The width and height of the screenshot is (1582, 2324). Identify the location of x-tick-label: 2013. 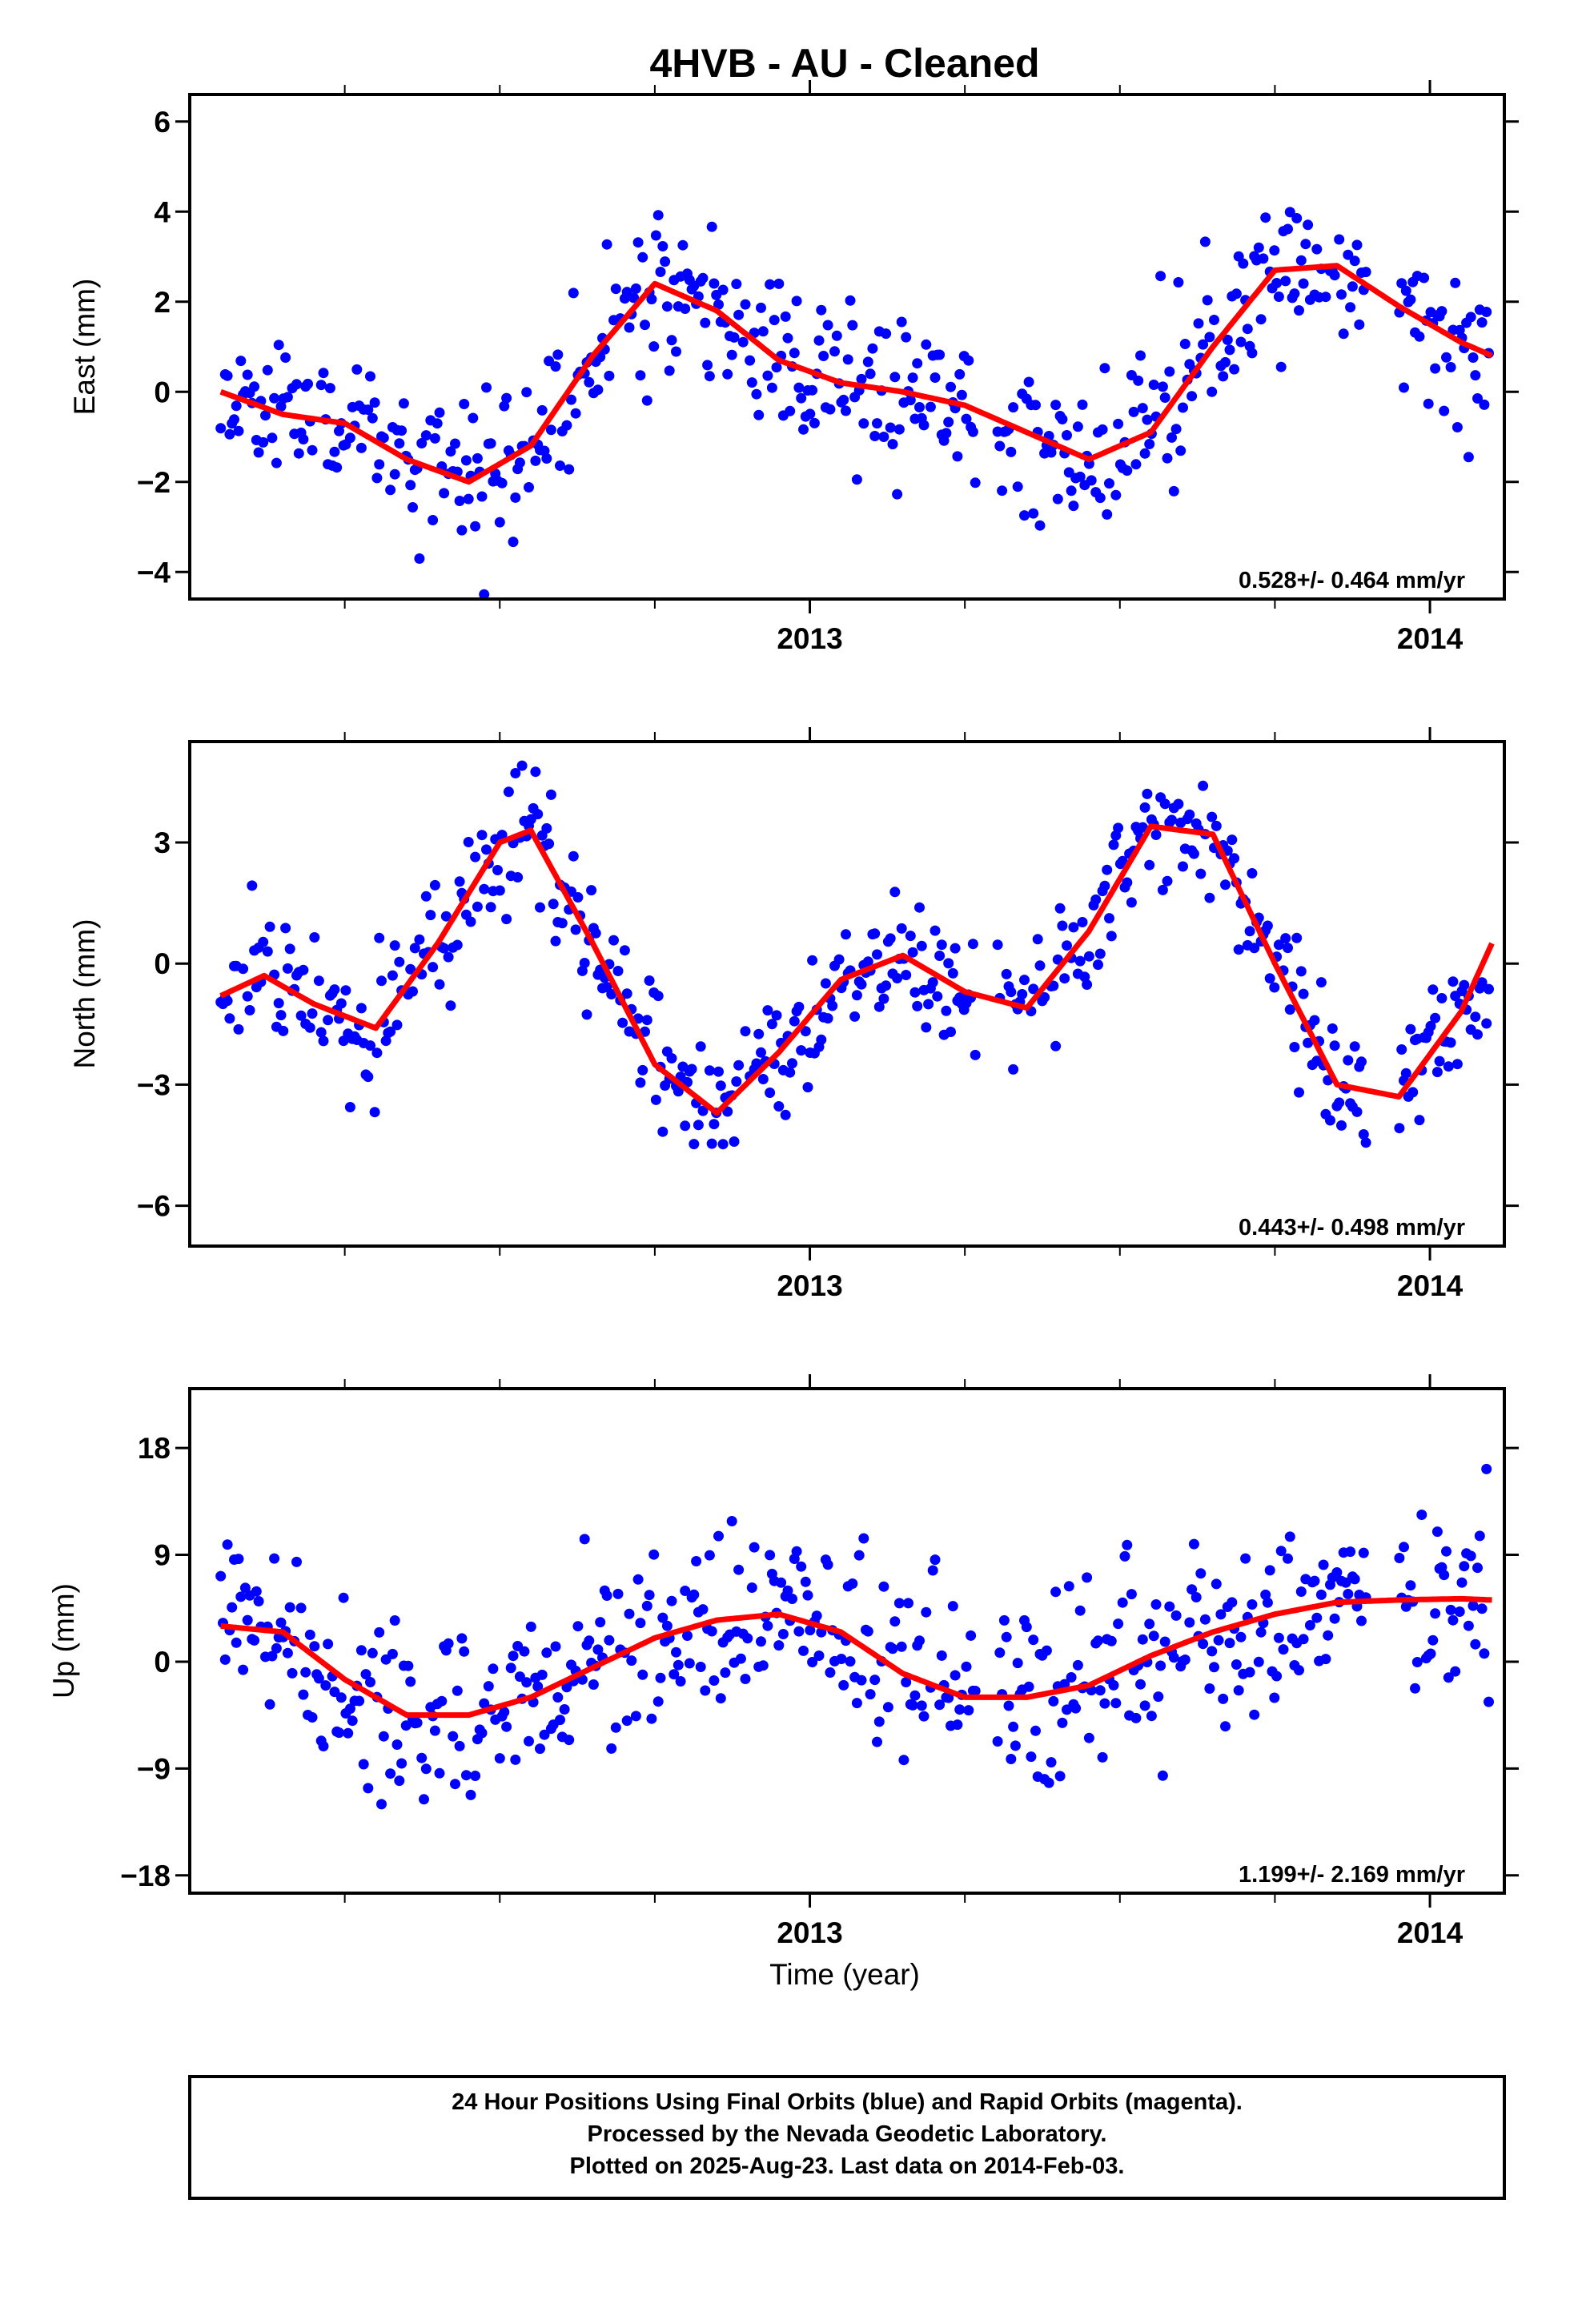
(809, 1932).